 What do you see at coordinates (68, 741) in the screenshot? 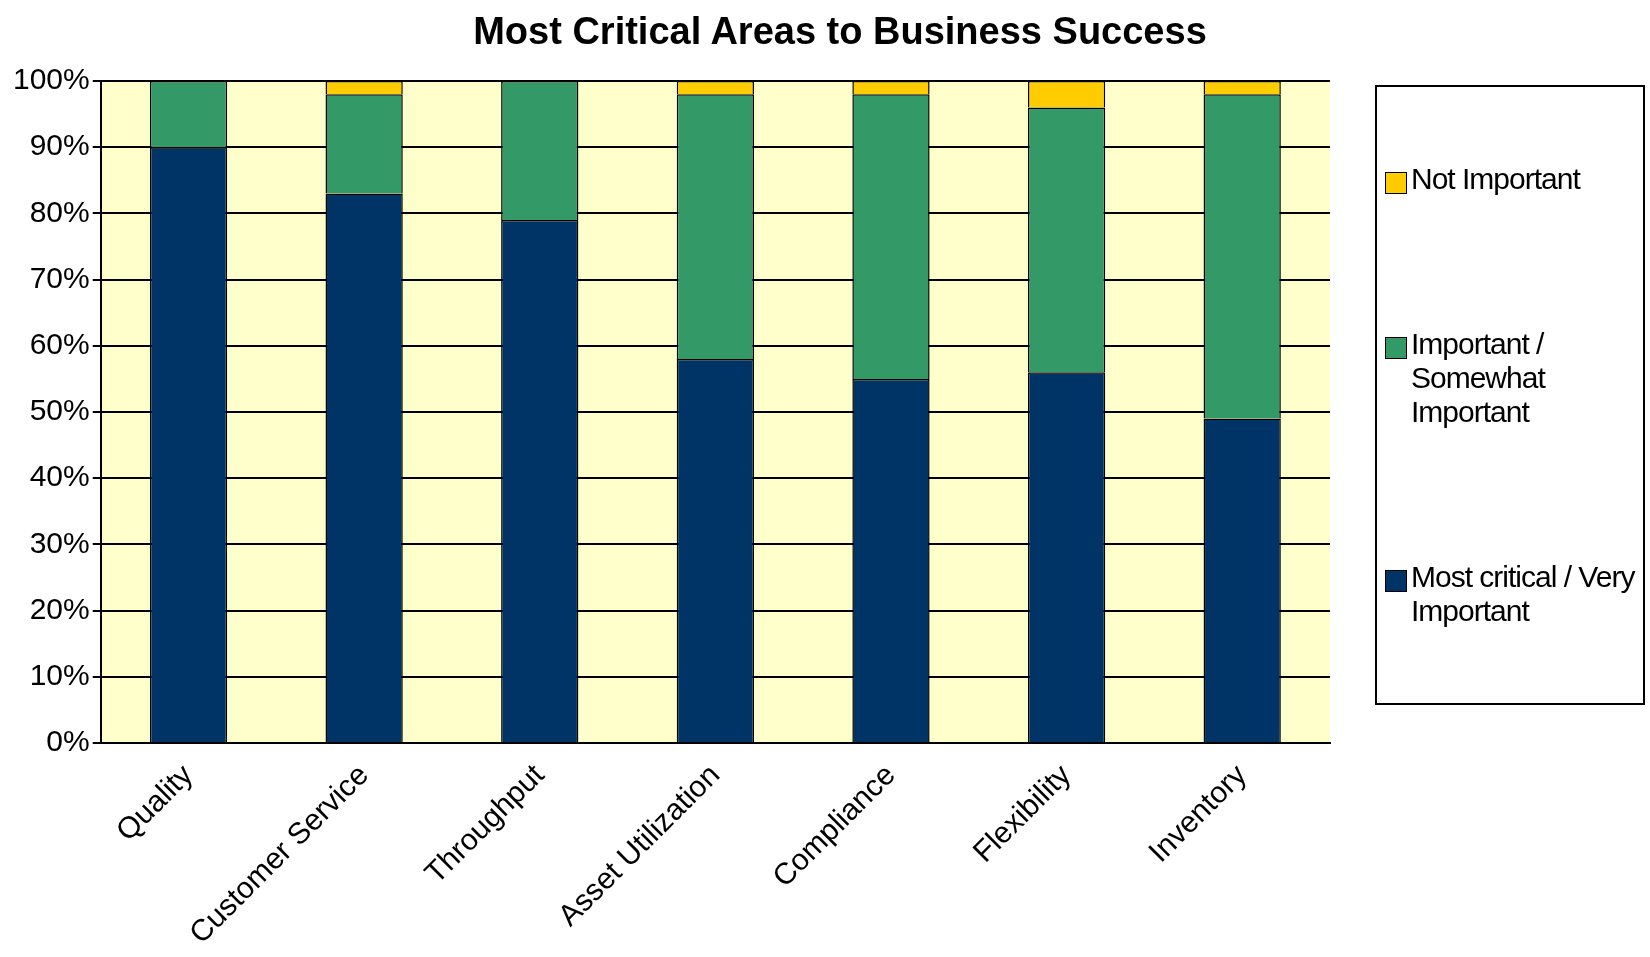
I see `y-tick-label: 0%` at bounding box center [68, 741].